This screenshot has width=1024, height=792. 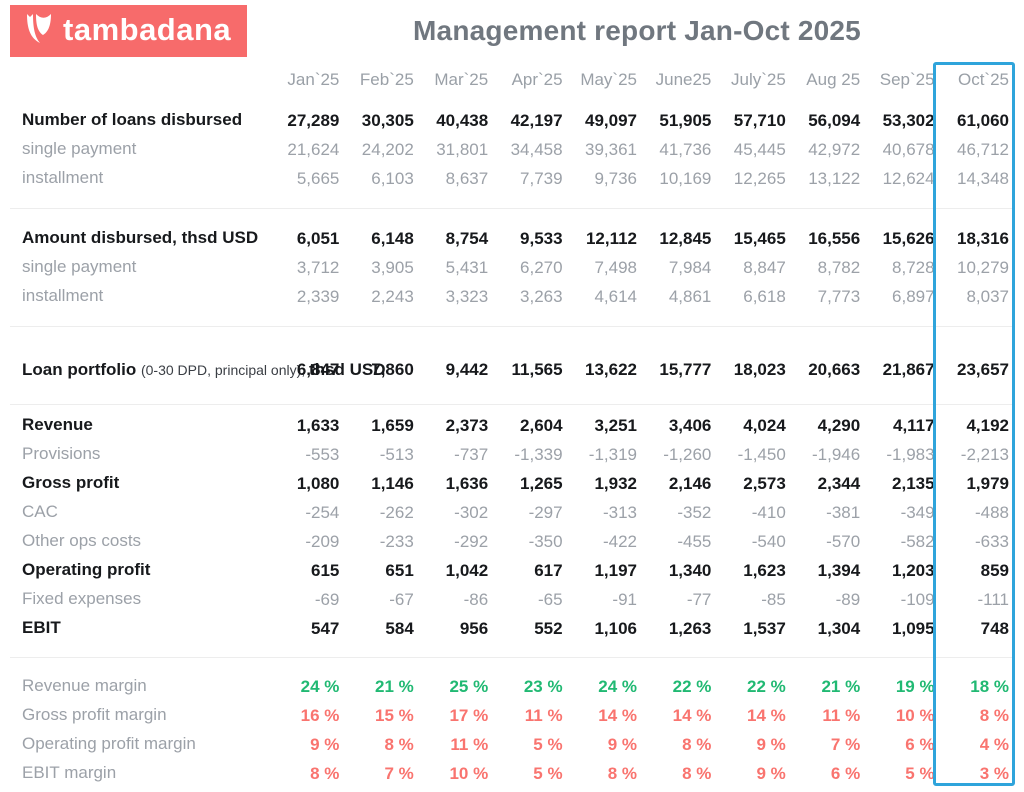 I want to click on value-cell: 45,445, so click(x=759, y=149).